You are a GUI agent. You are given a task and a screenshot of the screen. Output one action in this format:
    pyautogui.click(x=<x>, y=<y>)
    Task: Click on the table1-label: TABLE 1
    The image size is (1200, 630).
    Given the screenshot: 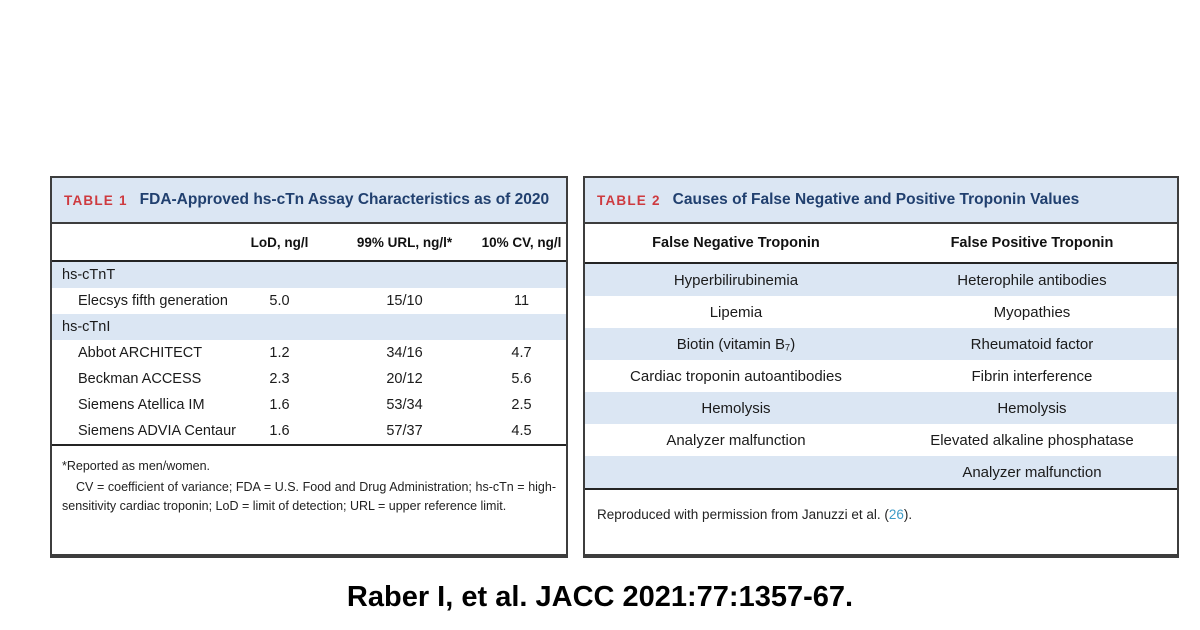 What is the action you would take?
    pyautogui.click(x=96, y=200)
    